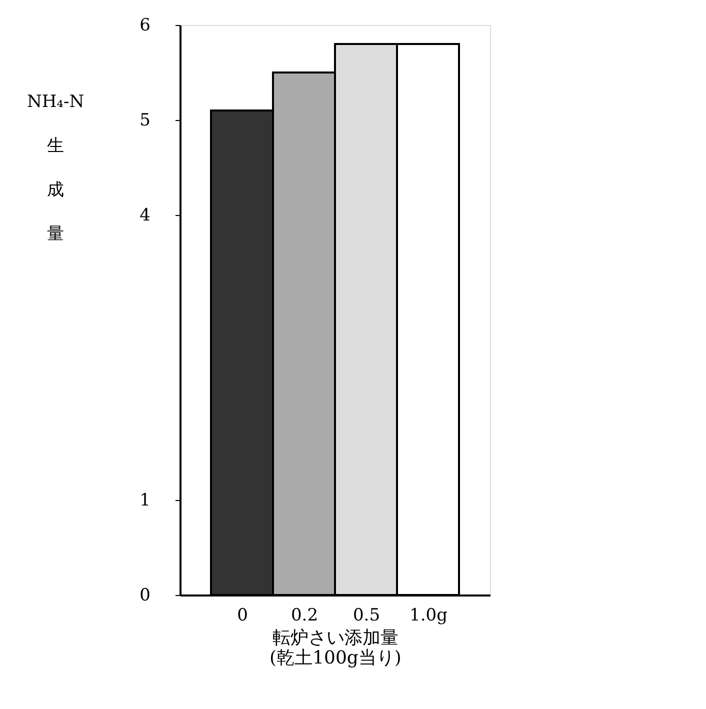 The width and height of the screenshot is (706, 709). What do you see at coordinates (55, 168) in the screenshot?
I see `text: NH₄-N生成量` at bounding box center [55, 168].